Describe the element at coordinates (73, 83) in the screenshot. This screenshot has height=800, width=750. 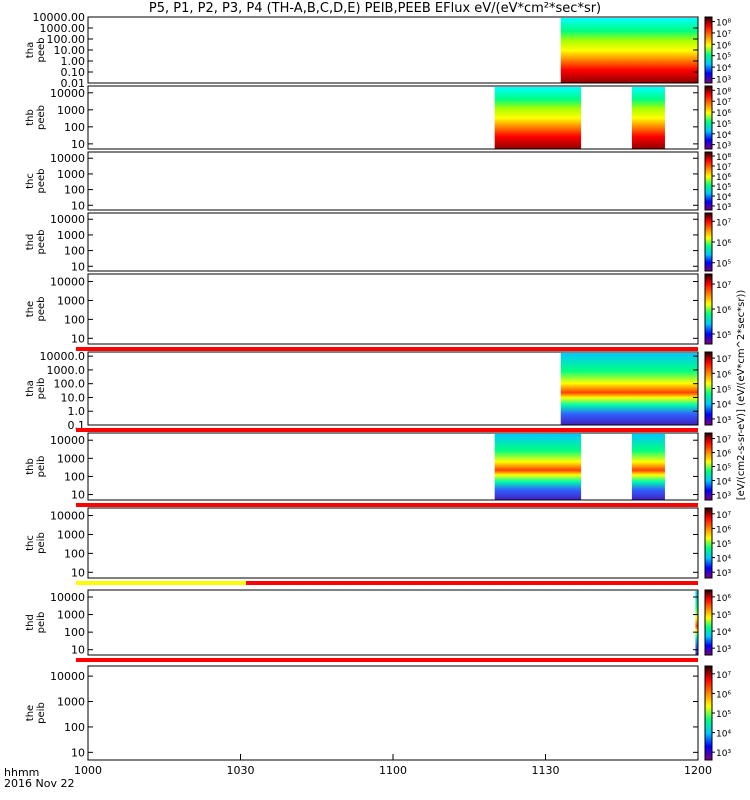
I see `y-tick-label: 0.01` at that location.